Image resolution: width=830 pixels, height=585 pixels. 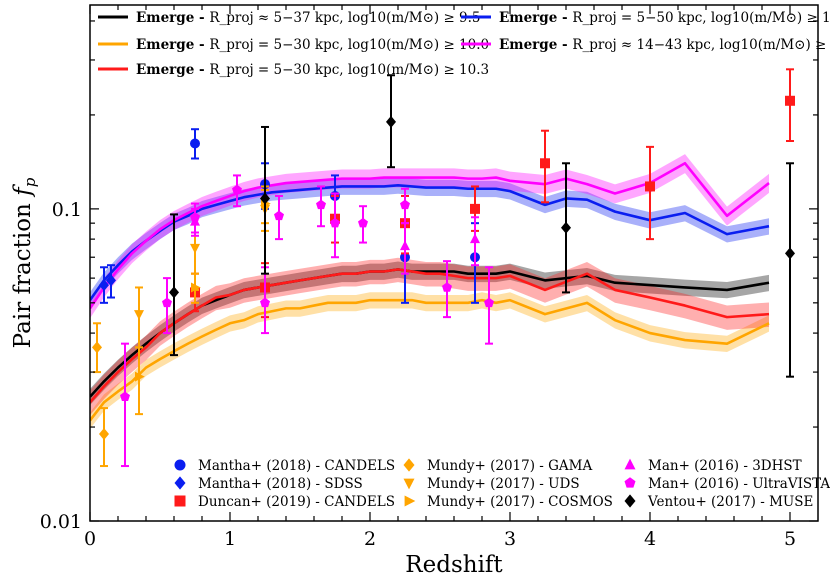 I want to click on legend-obs-label: Mundy+ (2017) - UDS, so click(x=503, y=484).